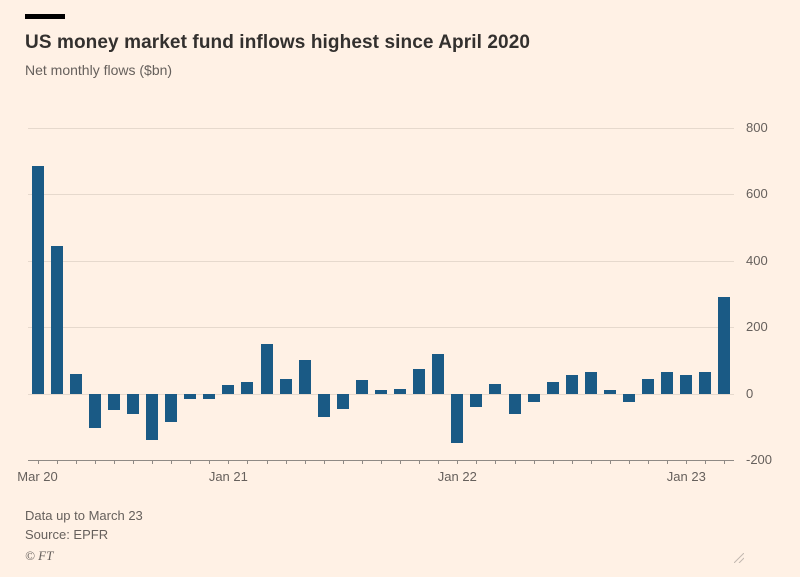 The image size is (800, 577). I want to click on y-axis-label: 0, so click(750, 393).